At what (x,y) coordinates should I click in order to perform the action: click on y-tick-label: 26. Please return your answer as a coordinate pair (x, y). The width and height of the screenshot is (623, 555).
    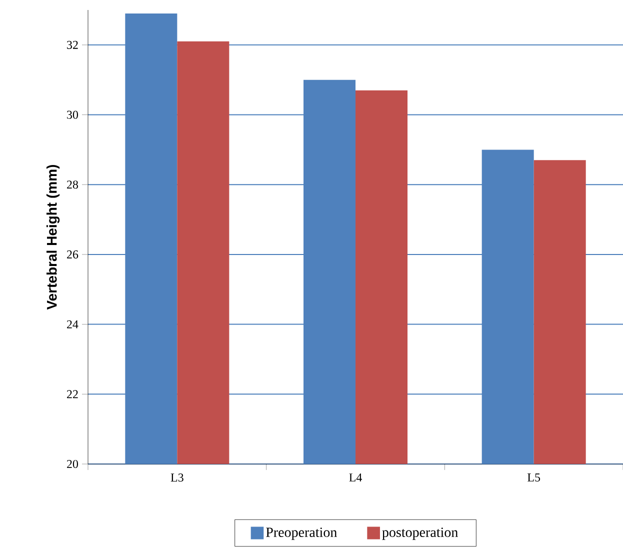
    Looking at the image, I should click on (72, 254).